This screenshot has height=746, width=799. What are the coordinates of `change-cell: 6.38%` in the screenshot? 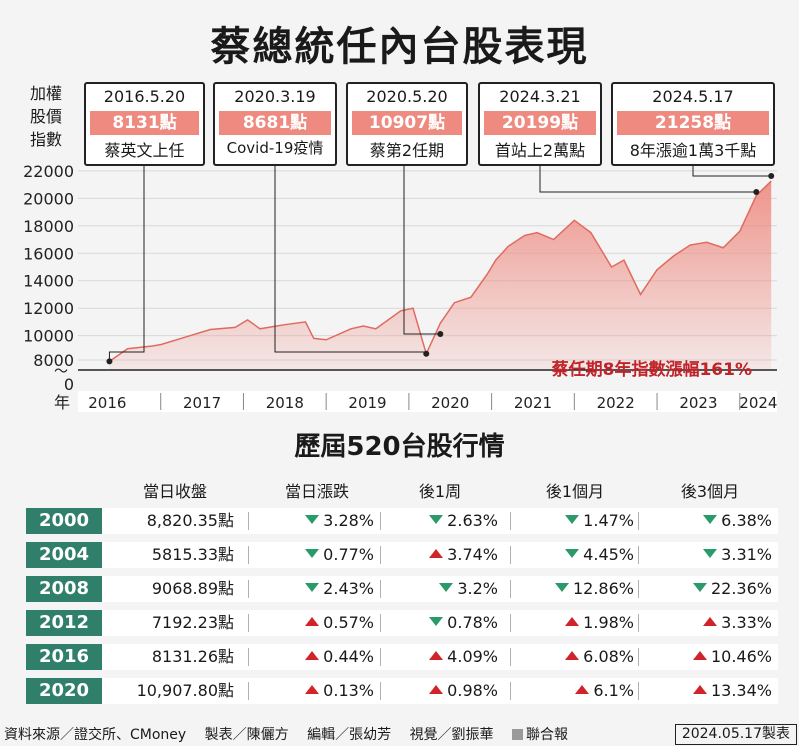 It's located at (717, 521).